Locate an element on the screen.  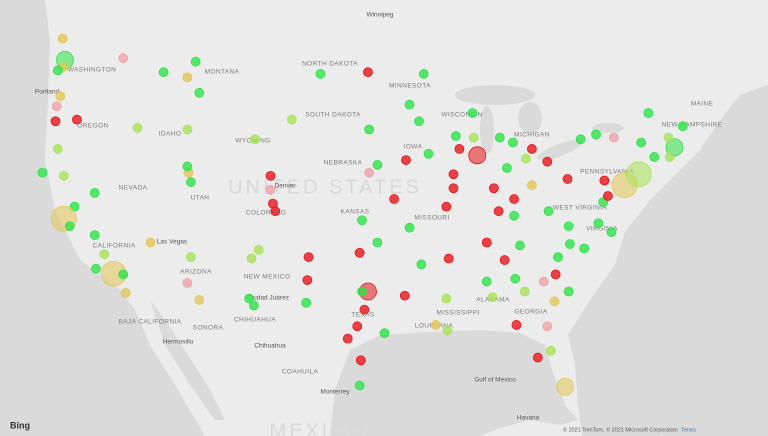
country-label: MEXICO is located at coordinates (318, 428).